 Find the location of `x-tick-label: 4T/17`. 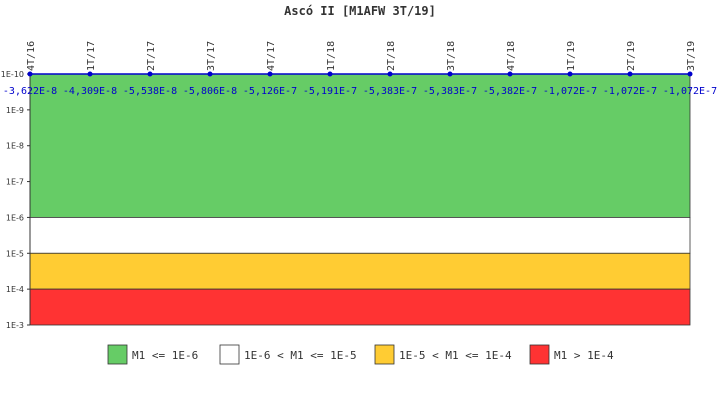

x-tick-label: 4T/17 is located at coordinates (271, 56).